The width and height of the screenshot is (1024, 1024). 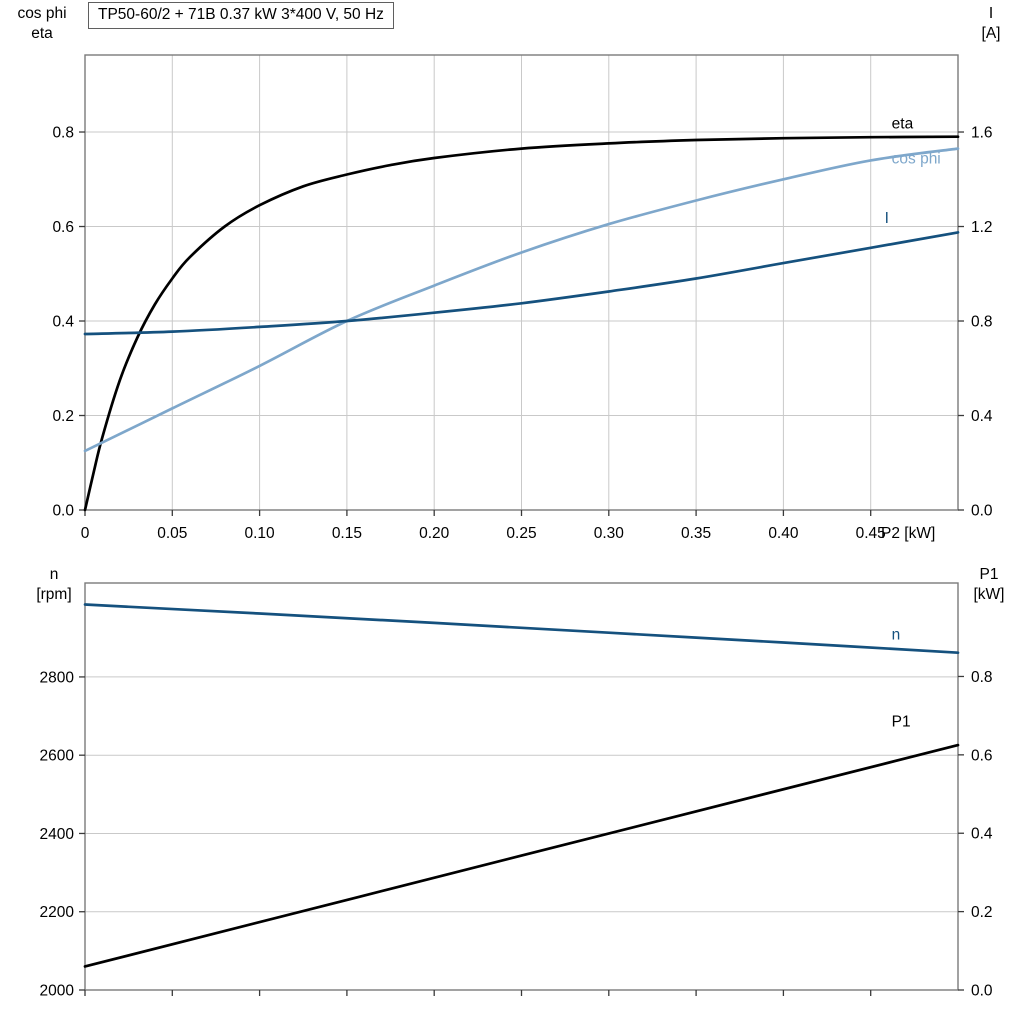 I want to click on curve-label-n: n, so click(x=896, y=635).